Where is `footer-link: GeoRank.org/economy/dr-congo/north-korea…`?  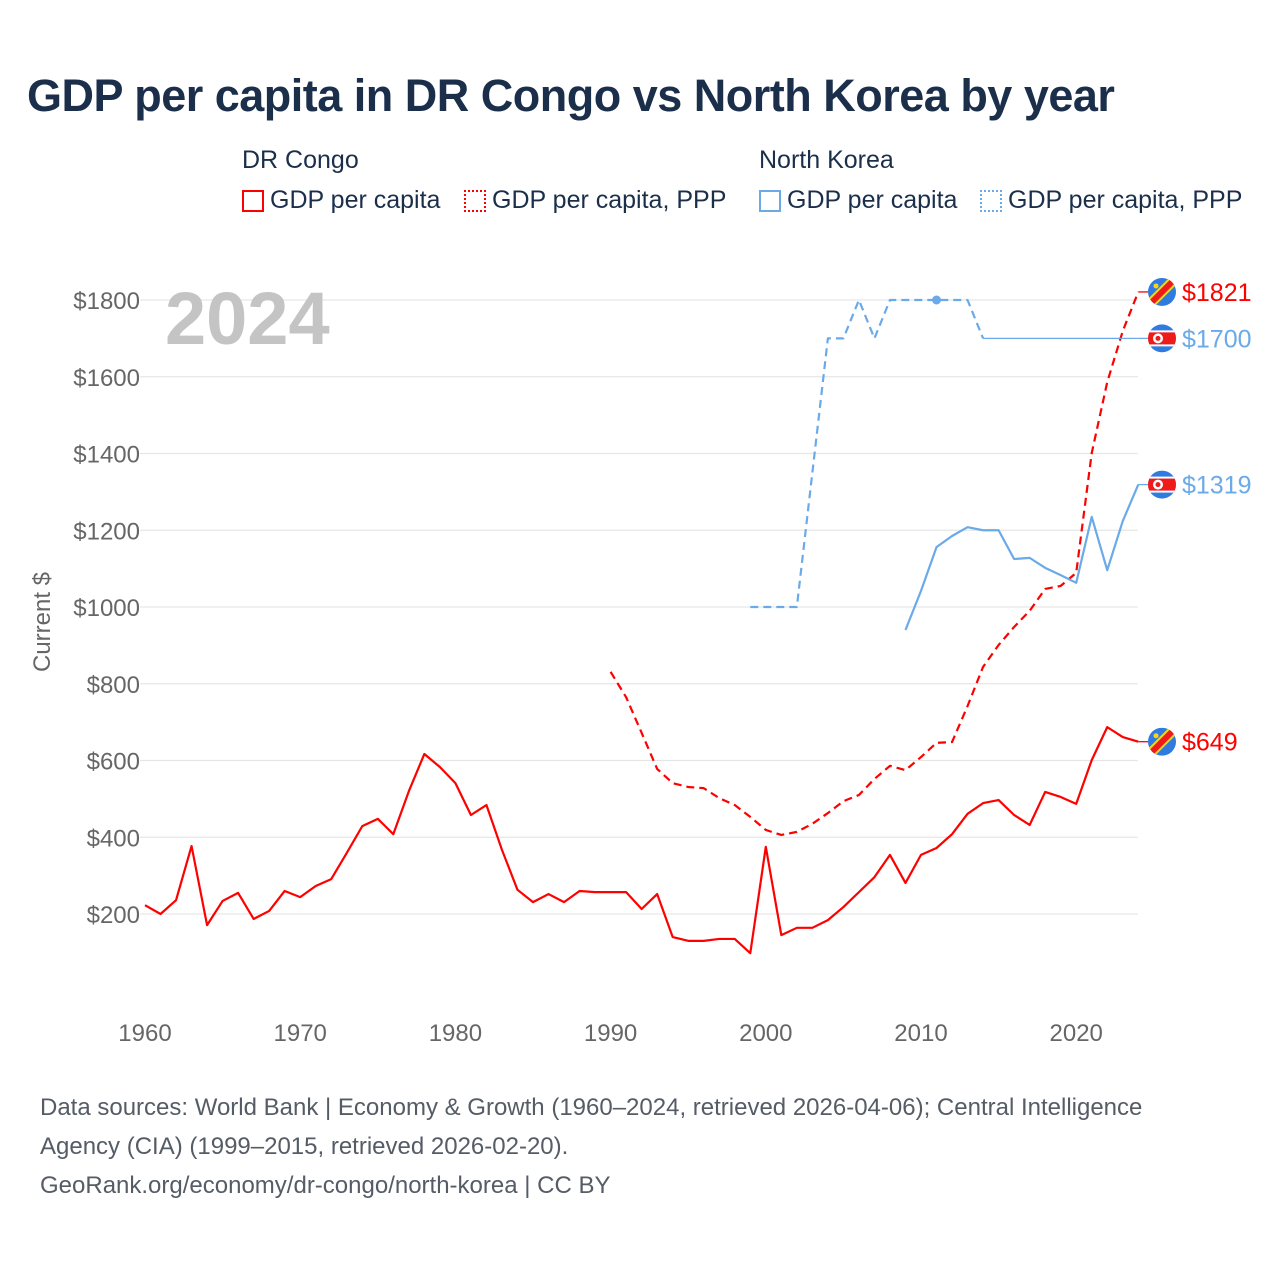
footer-link: GeoRank.org/economy/dr-congo/north-korea… is located at coordinates (325, 1185).